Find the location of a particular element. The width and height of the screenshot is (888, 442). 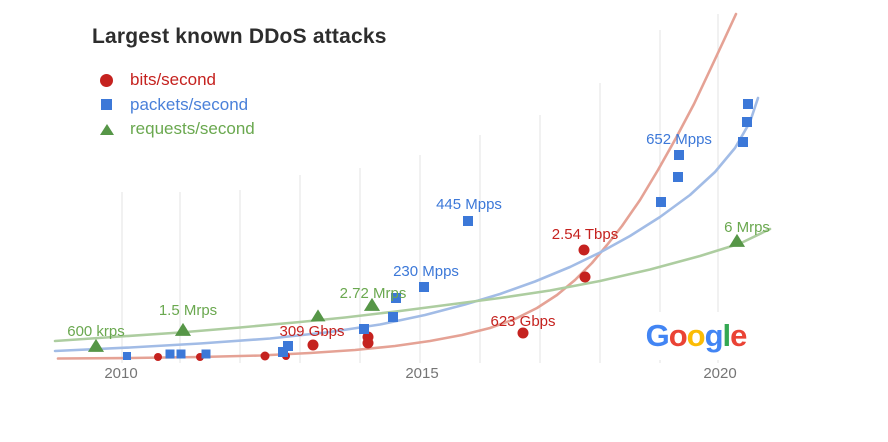

legend-label: bits/second is located at coordinates (173, 80).